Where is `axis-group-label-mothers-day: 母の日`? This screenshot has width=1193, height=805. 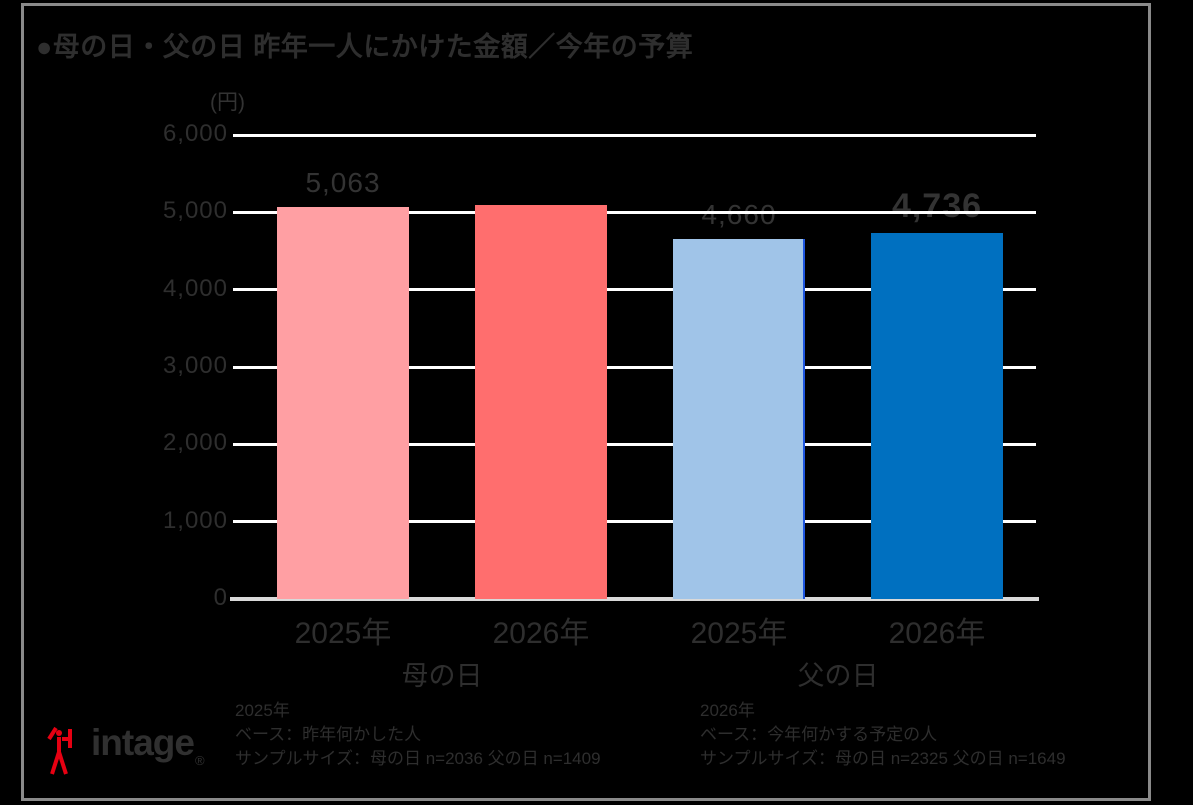
axis-group-label-mothers-day: 母の日 is located at coordinates (442, 676).